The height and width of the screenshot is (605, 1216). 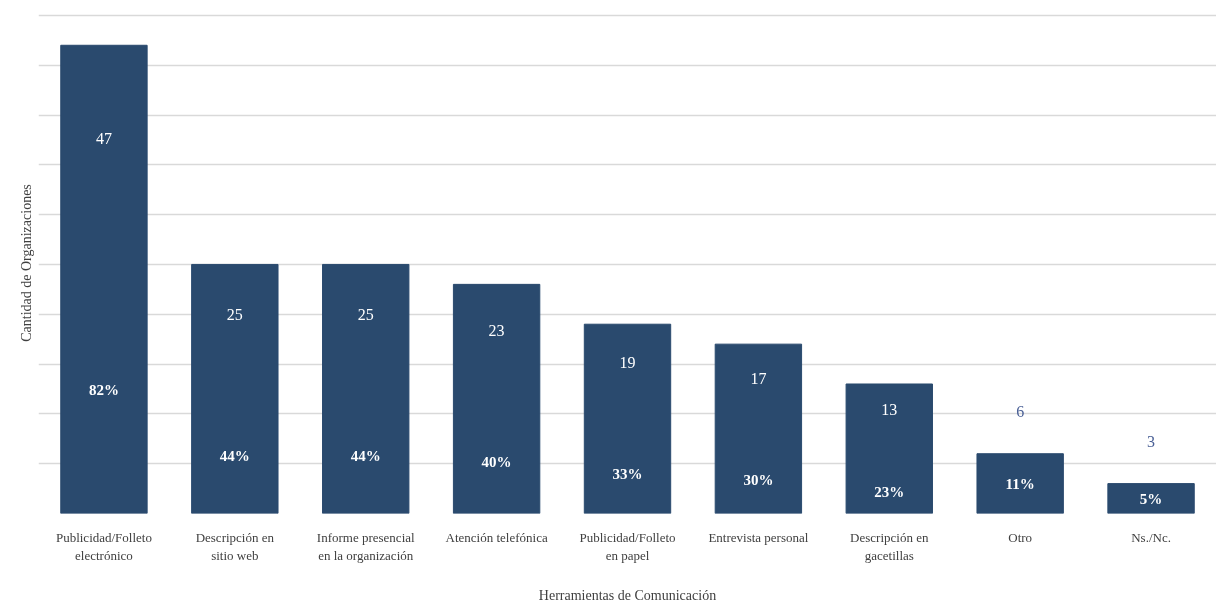 What do you see at coordinates (496, 330) in the screenshot?
I see `data-label: 23` at bounding box center [496, 330].